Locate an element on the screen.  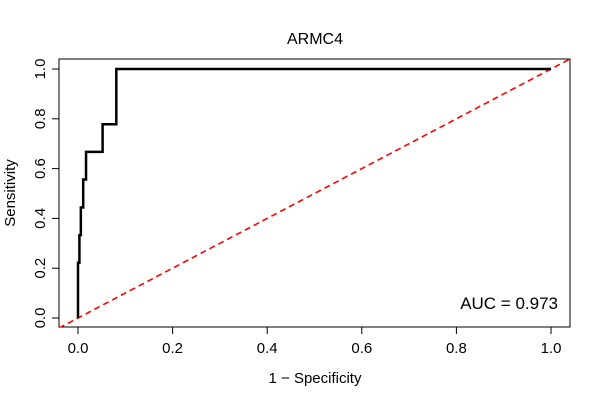
y-tick-label: 0.0 is located at coordinates (40, 318).